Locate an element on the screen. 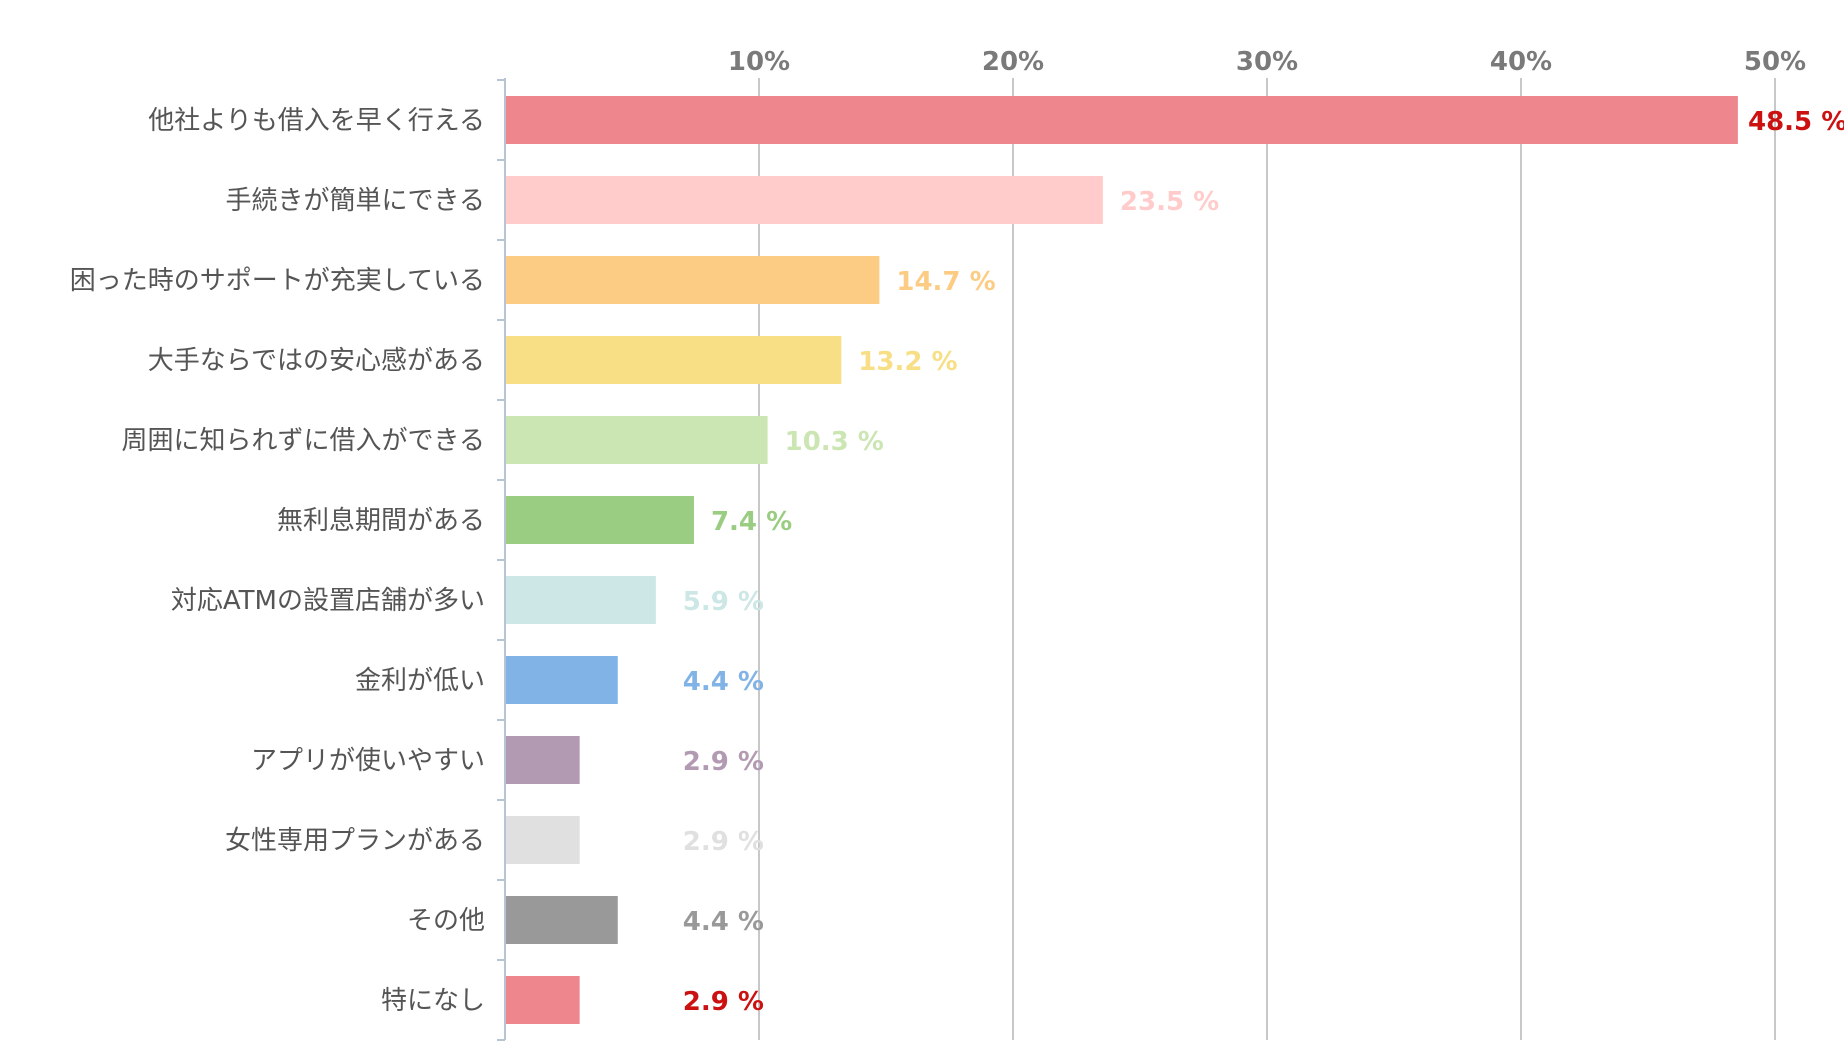  tick-label-30: 30% is located at coordinates (1267, 62).